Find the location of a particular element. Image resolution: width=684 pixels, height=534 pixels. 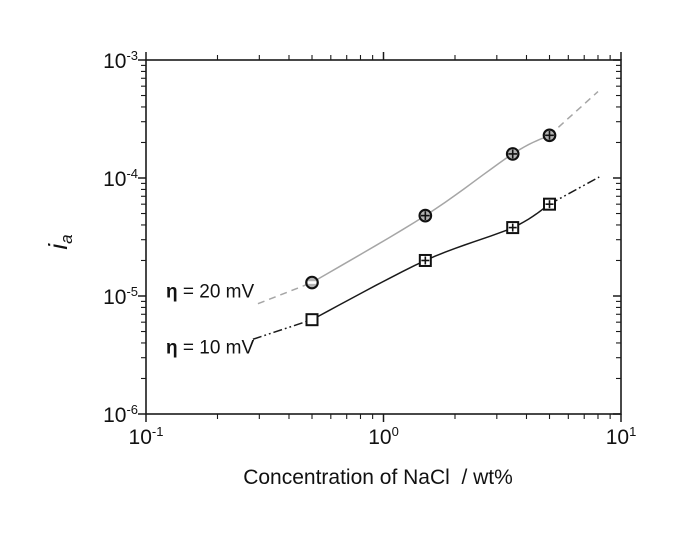

eta-10mV-fit-extension-low is located at coordinates (282, 329).